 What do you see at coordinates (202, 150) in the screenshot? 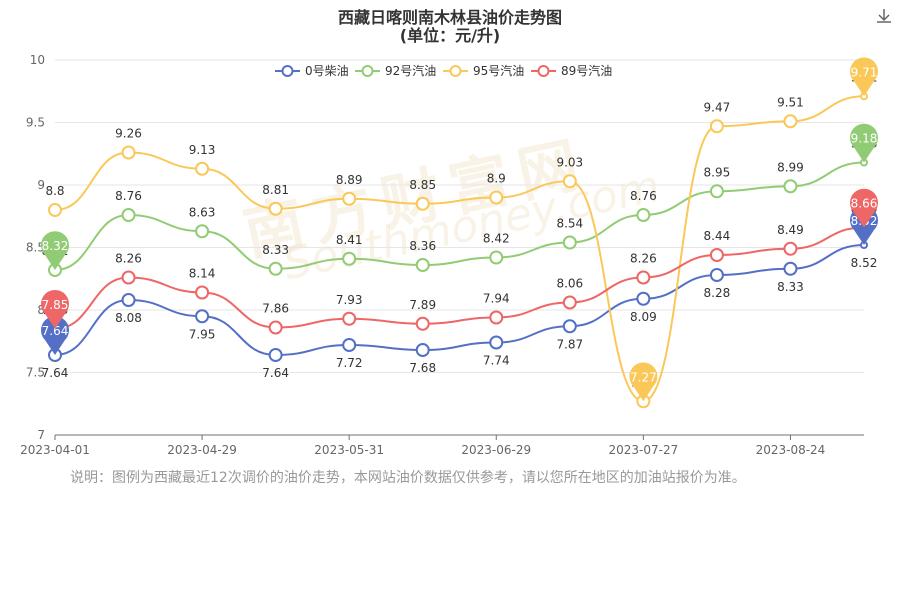
I see `data-label: 9.13` at bounding box center [202, 150].